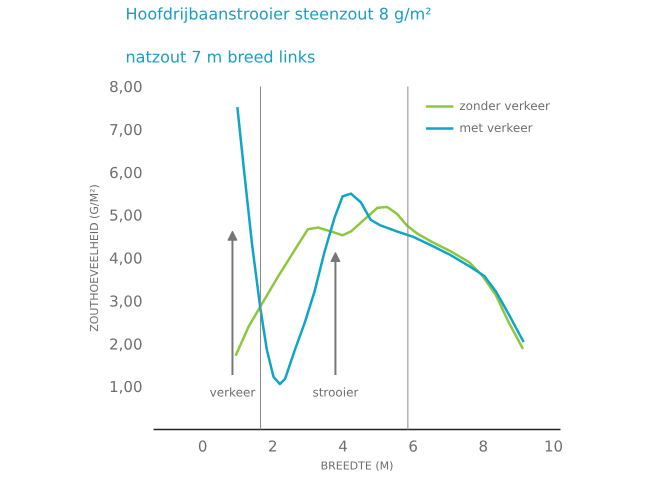  Describe the element at coordinates (279, 14) in the screenshot. I see `chart-title: Hoofdrijbaanstrooier steenzout 8 g/m²` at that location.